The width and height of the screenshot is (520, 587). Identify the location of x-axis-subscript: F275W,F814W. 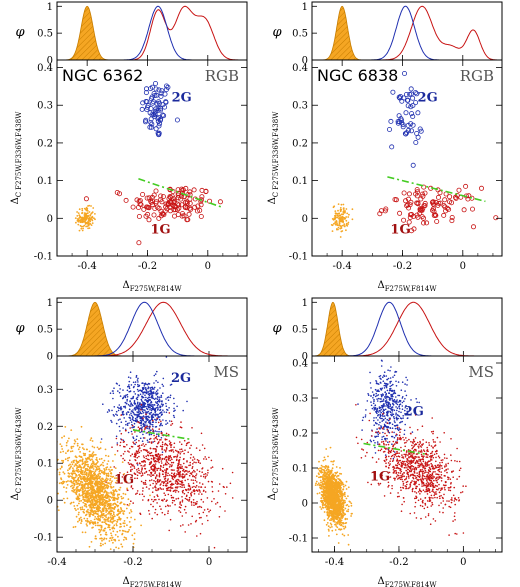
(156, 584).